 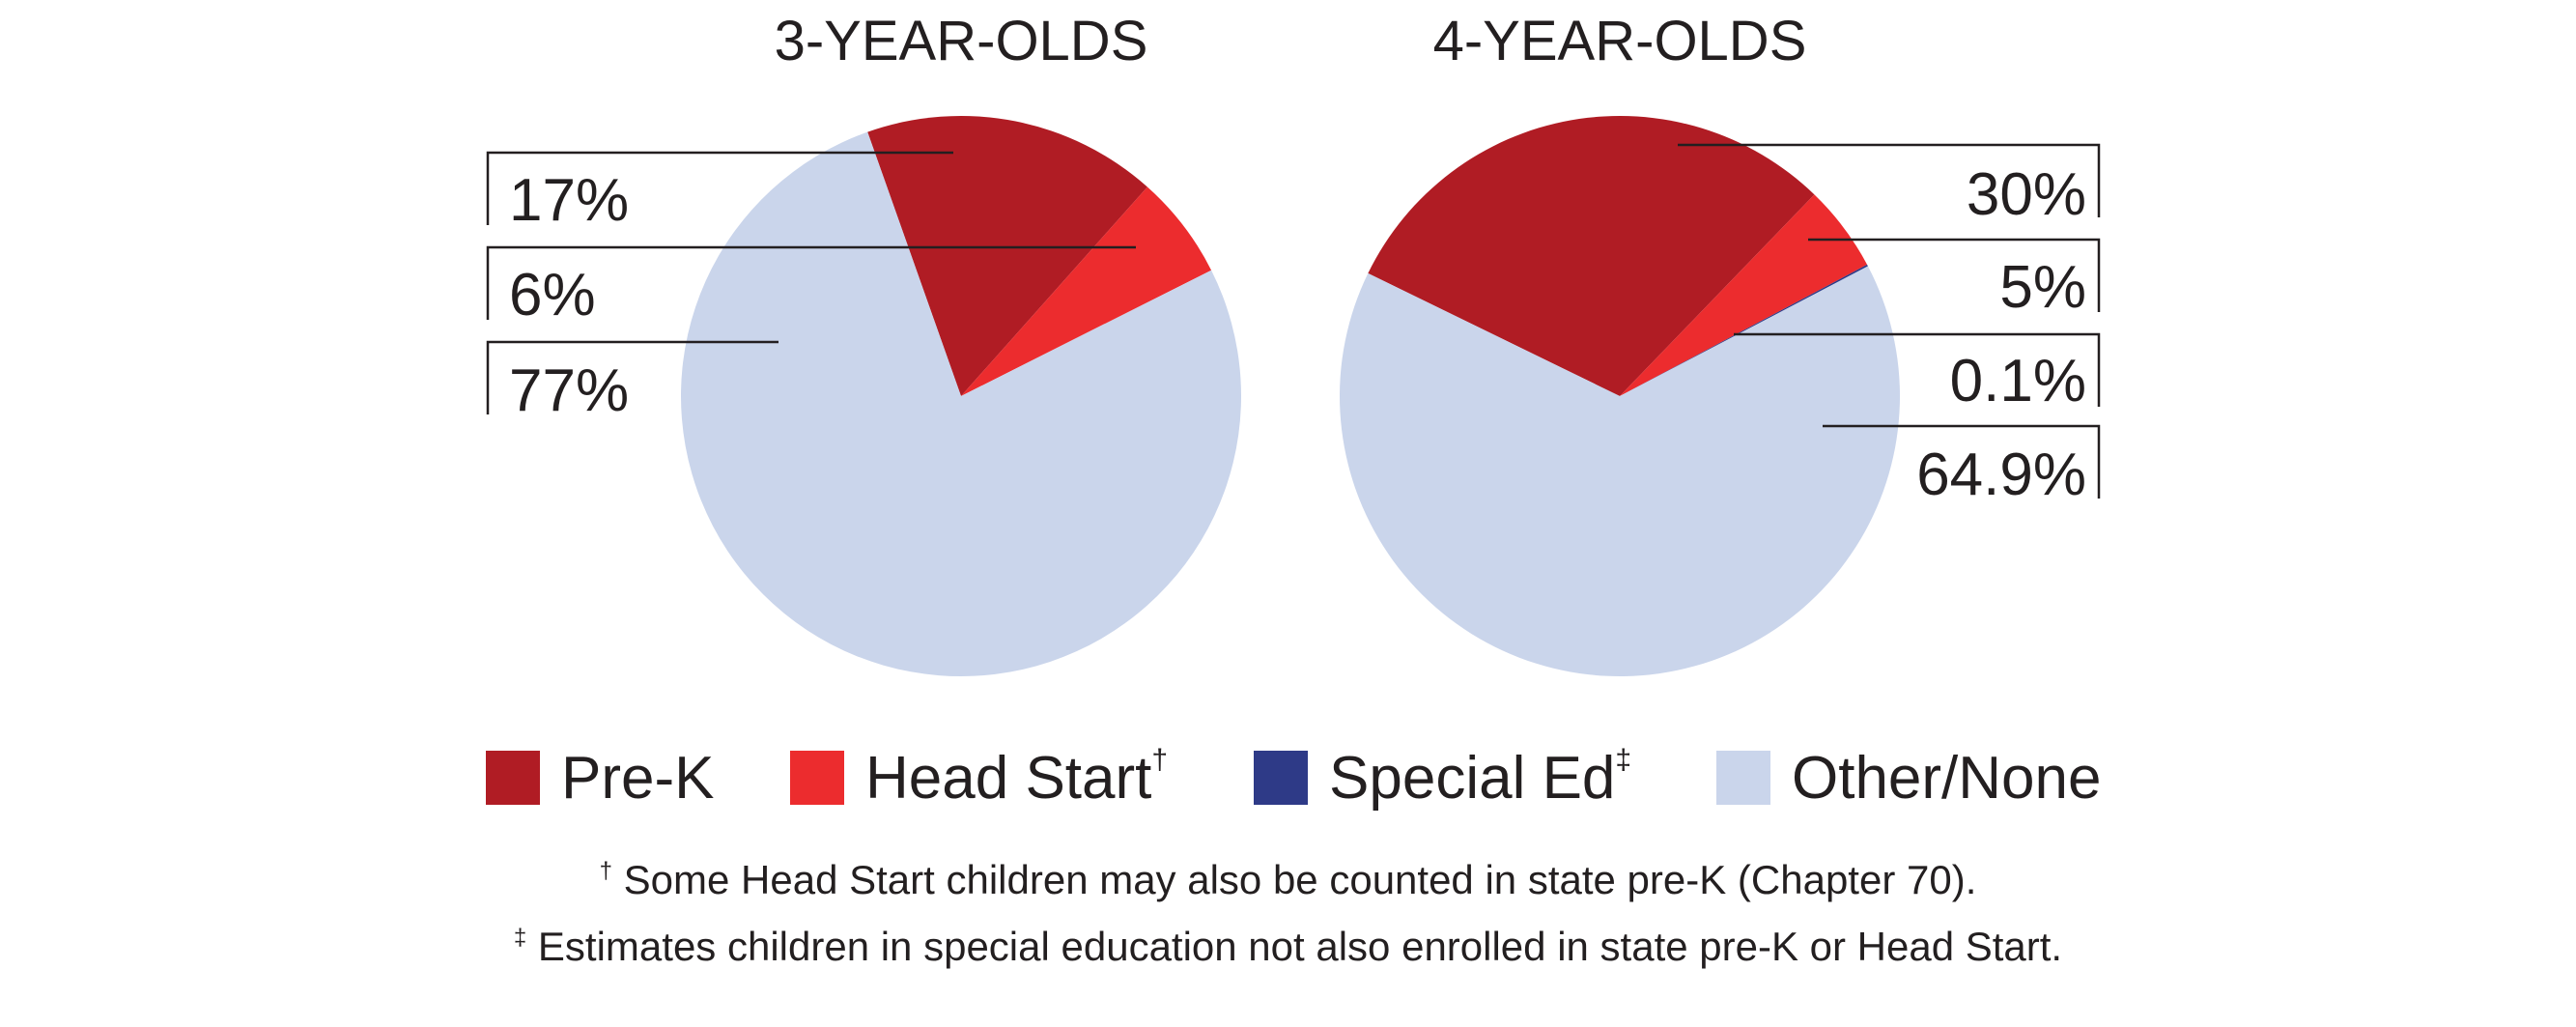 What do you see at coordinates (1917, 369) in the screenshot?
I see `pie-4yo-leader-special-ed` at bounding box center [1917, 369].